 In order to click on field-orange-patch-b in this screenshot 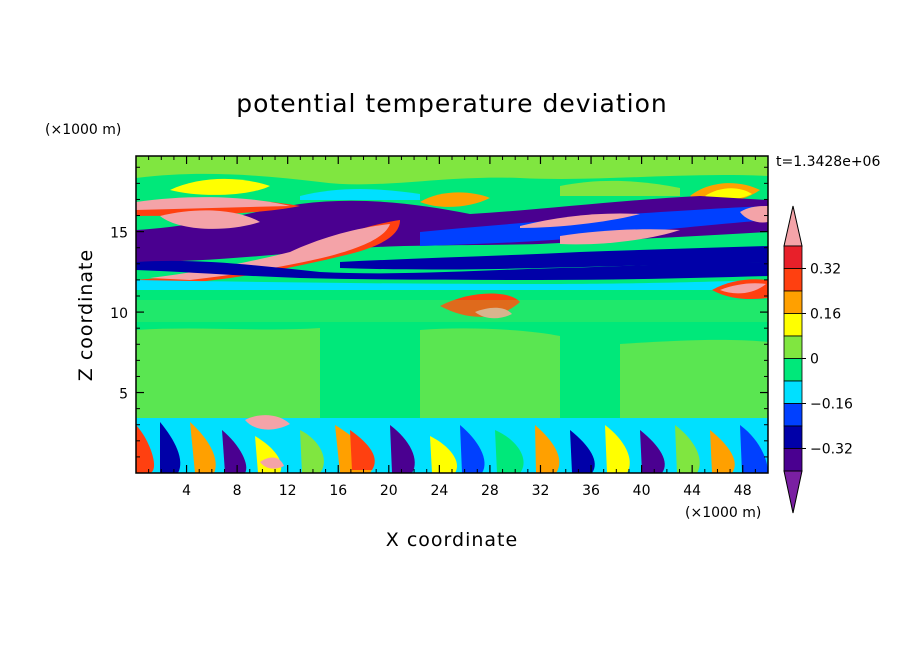, I will do `click(455, 199)`.